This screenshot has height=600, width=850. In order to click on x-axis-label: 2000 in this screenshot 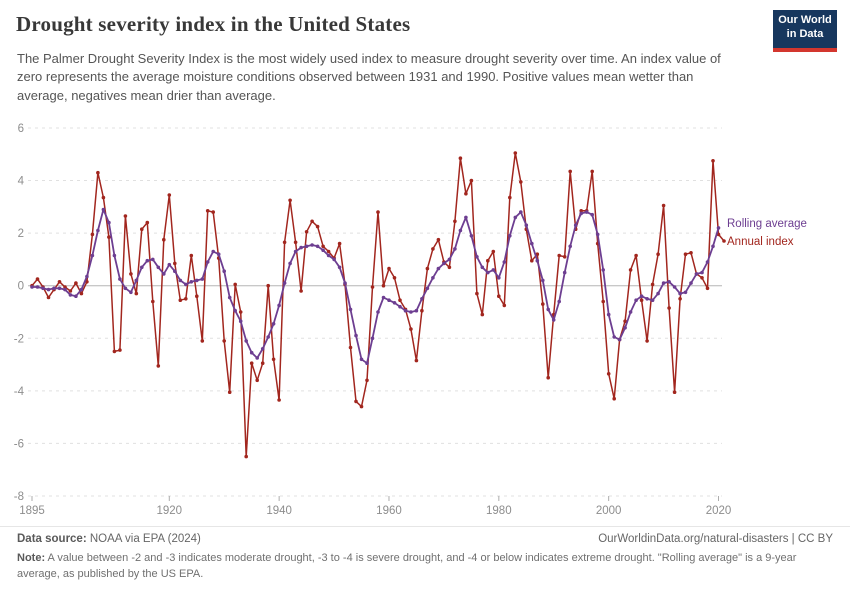, I will do `click(609, 511)`.